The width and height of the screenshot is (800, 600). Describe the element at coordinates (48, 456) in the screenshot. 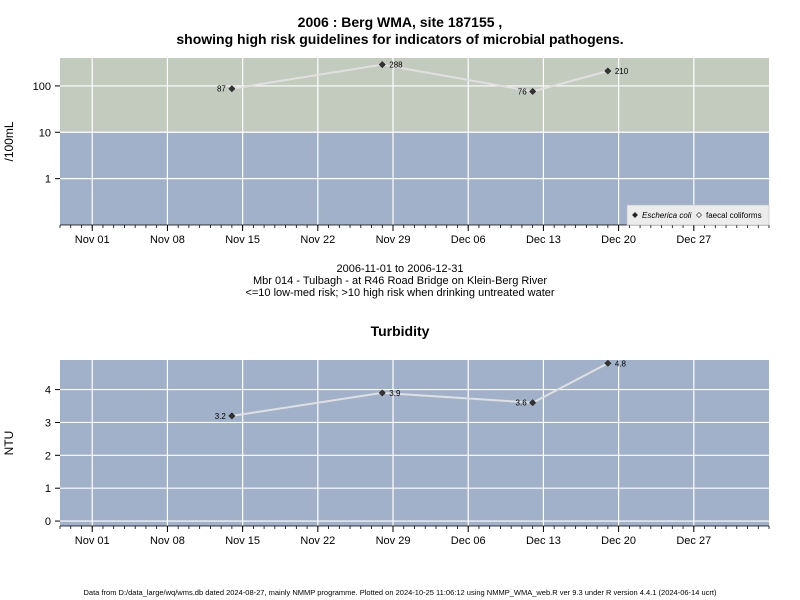

I see `y-tick-label: 2` at that location.